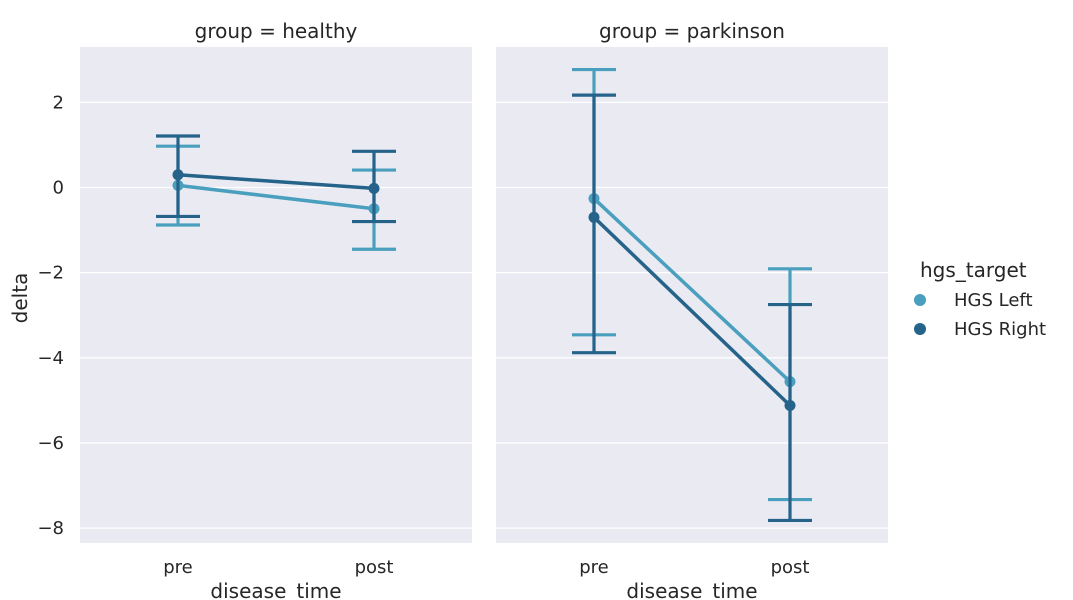  What do you see at coordinates (50, 273) in the screenshot?
I see `y-tick-label: −2` at bounding box center [50, 273].